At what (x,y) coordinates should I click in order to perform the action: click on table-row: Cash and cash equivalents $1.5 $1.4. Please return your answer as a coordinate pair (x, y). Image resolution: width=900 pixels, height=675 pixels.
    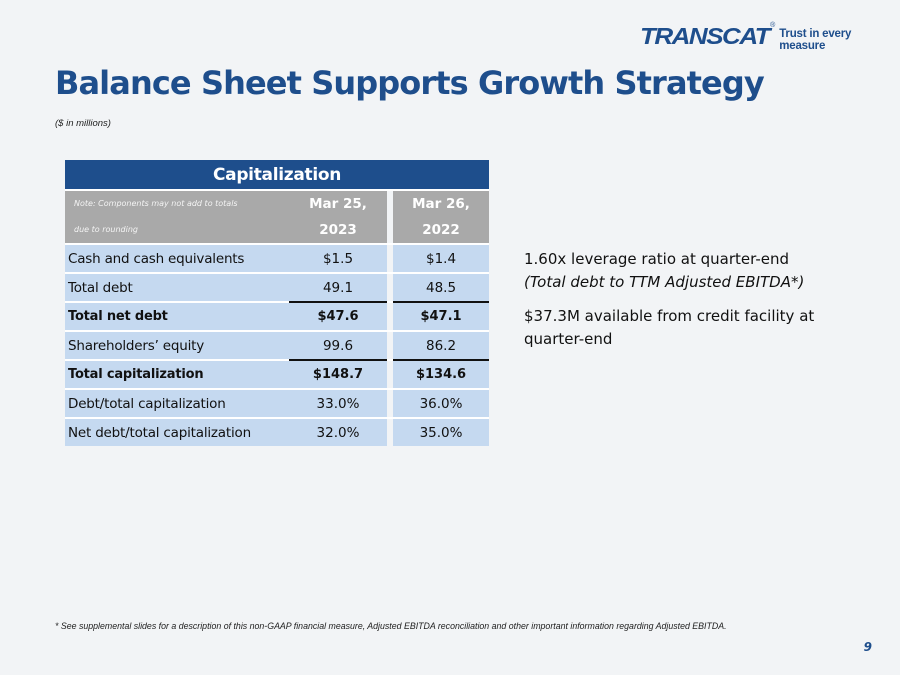
    Looking at the image, I should click on (277, 257).